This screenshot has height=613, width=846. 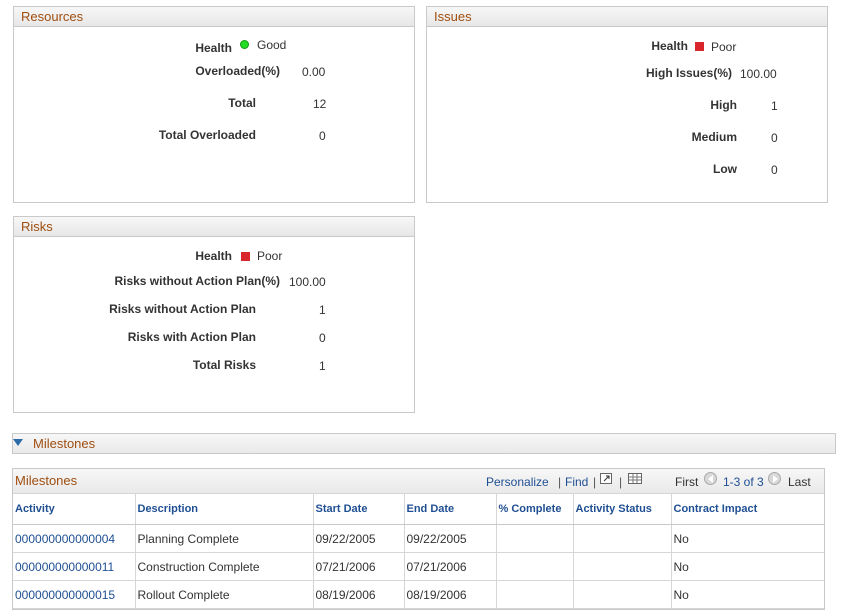 What do you see at coordinates (224, 538) in the screenshot?
I see `description-cell: Planning Complete` at bounding box center [224, 538].